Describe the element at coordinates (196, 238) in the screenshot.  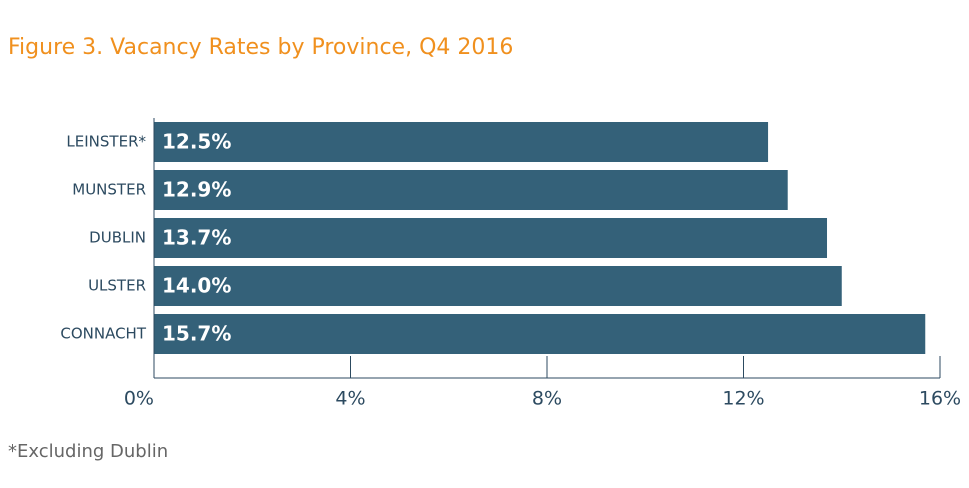
I see `value-label: 13.7%` at that location.